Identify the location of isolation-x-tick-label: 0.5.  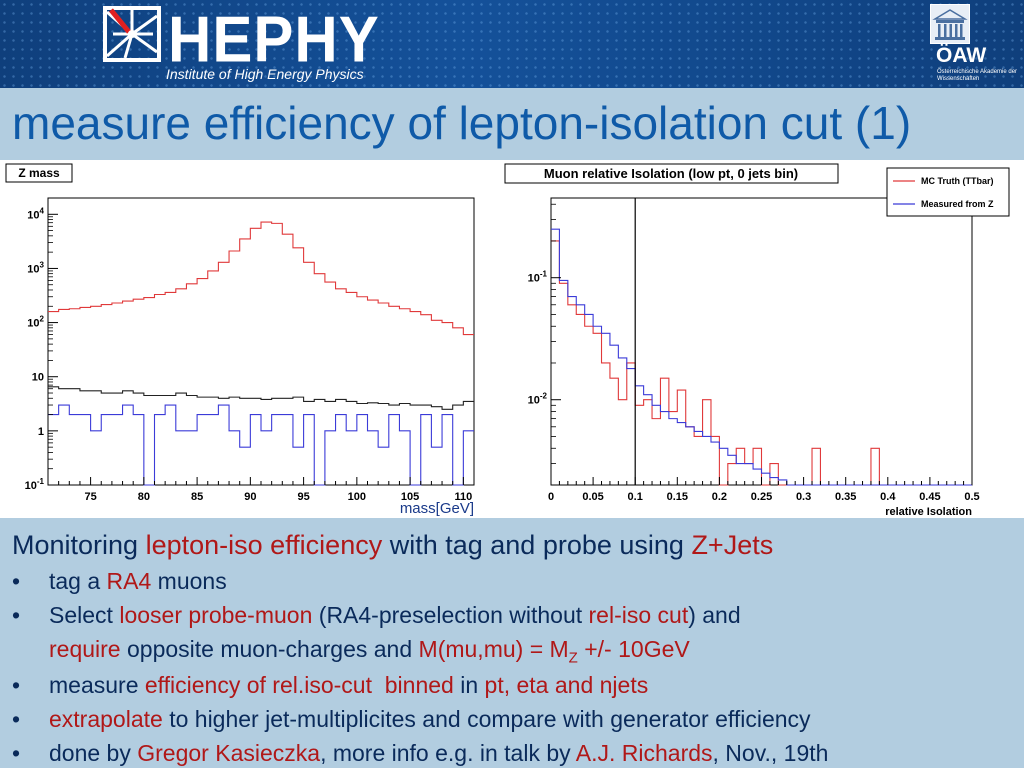
(971, 497).